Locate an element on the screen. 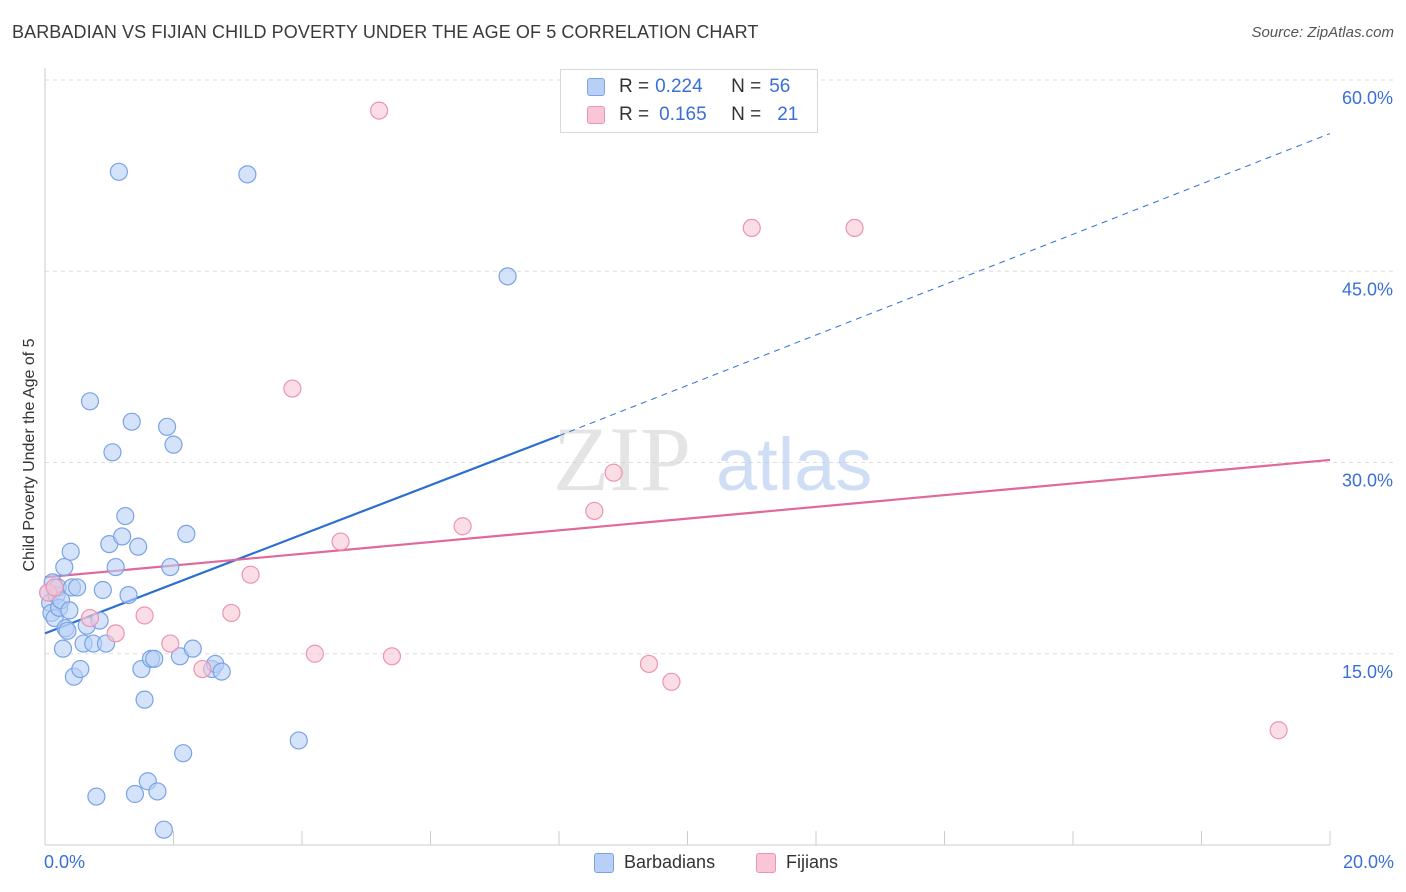  legend-row-barbadians: R = 0.224 N = 56 is located at coordinates (688, 87).